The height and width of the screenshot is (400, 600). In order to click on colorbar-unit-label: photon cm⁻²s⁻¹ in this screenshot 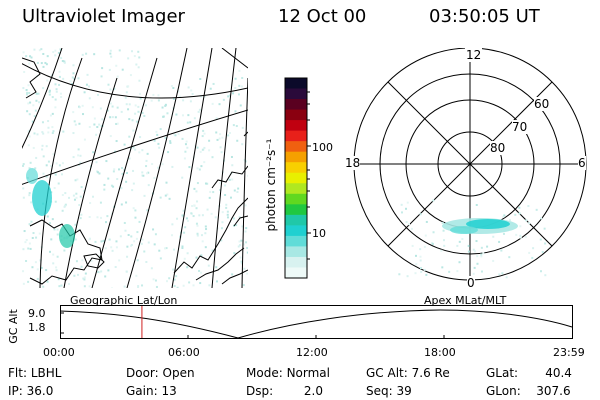, I will do `click(271, 185)`.